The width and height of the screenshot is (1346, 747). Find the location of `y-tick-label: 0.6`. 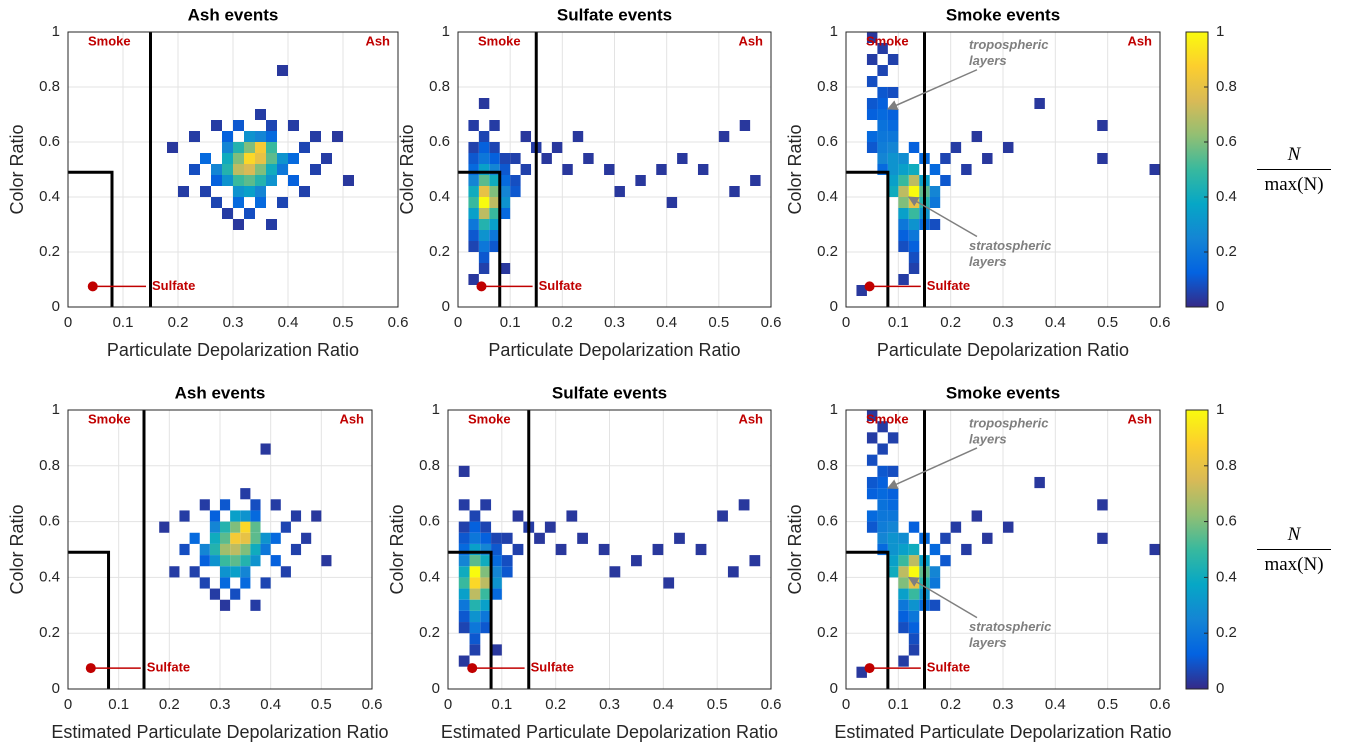

y-tick-label: 0.6 is located at coordinates (439, 141).